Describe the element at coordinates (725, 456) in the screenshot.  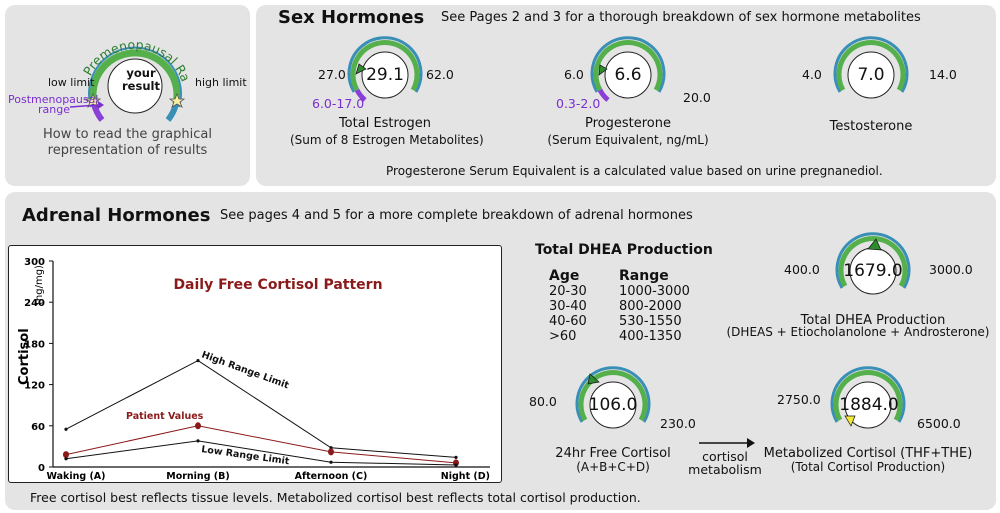
I see `metabolism-label-1: cortisol` at that location.